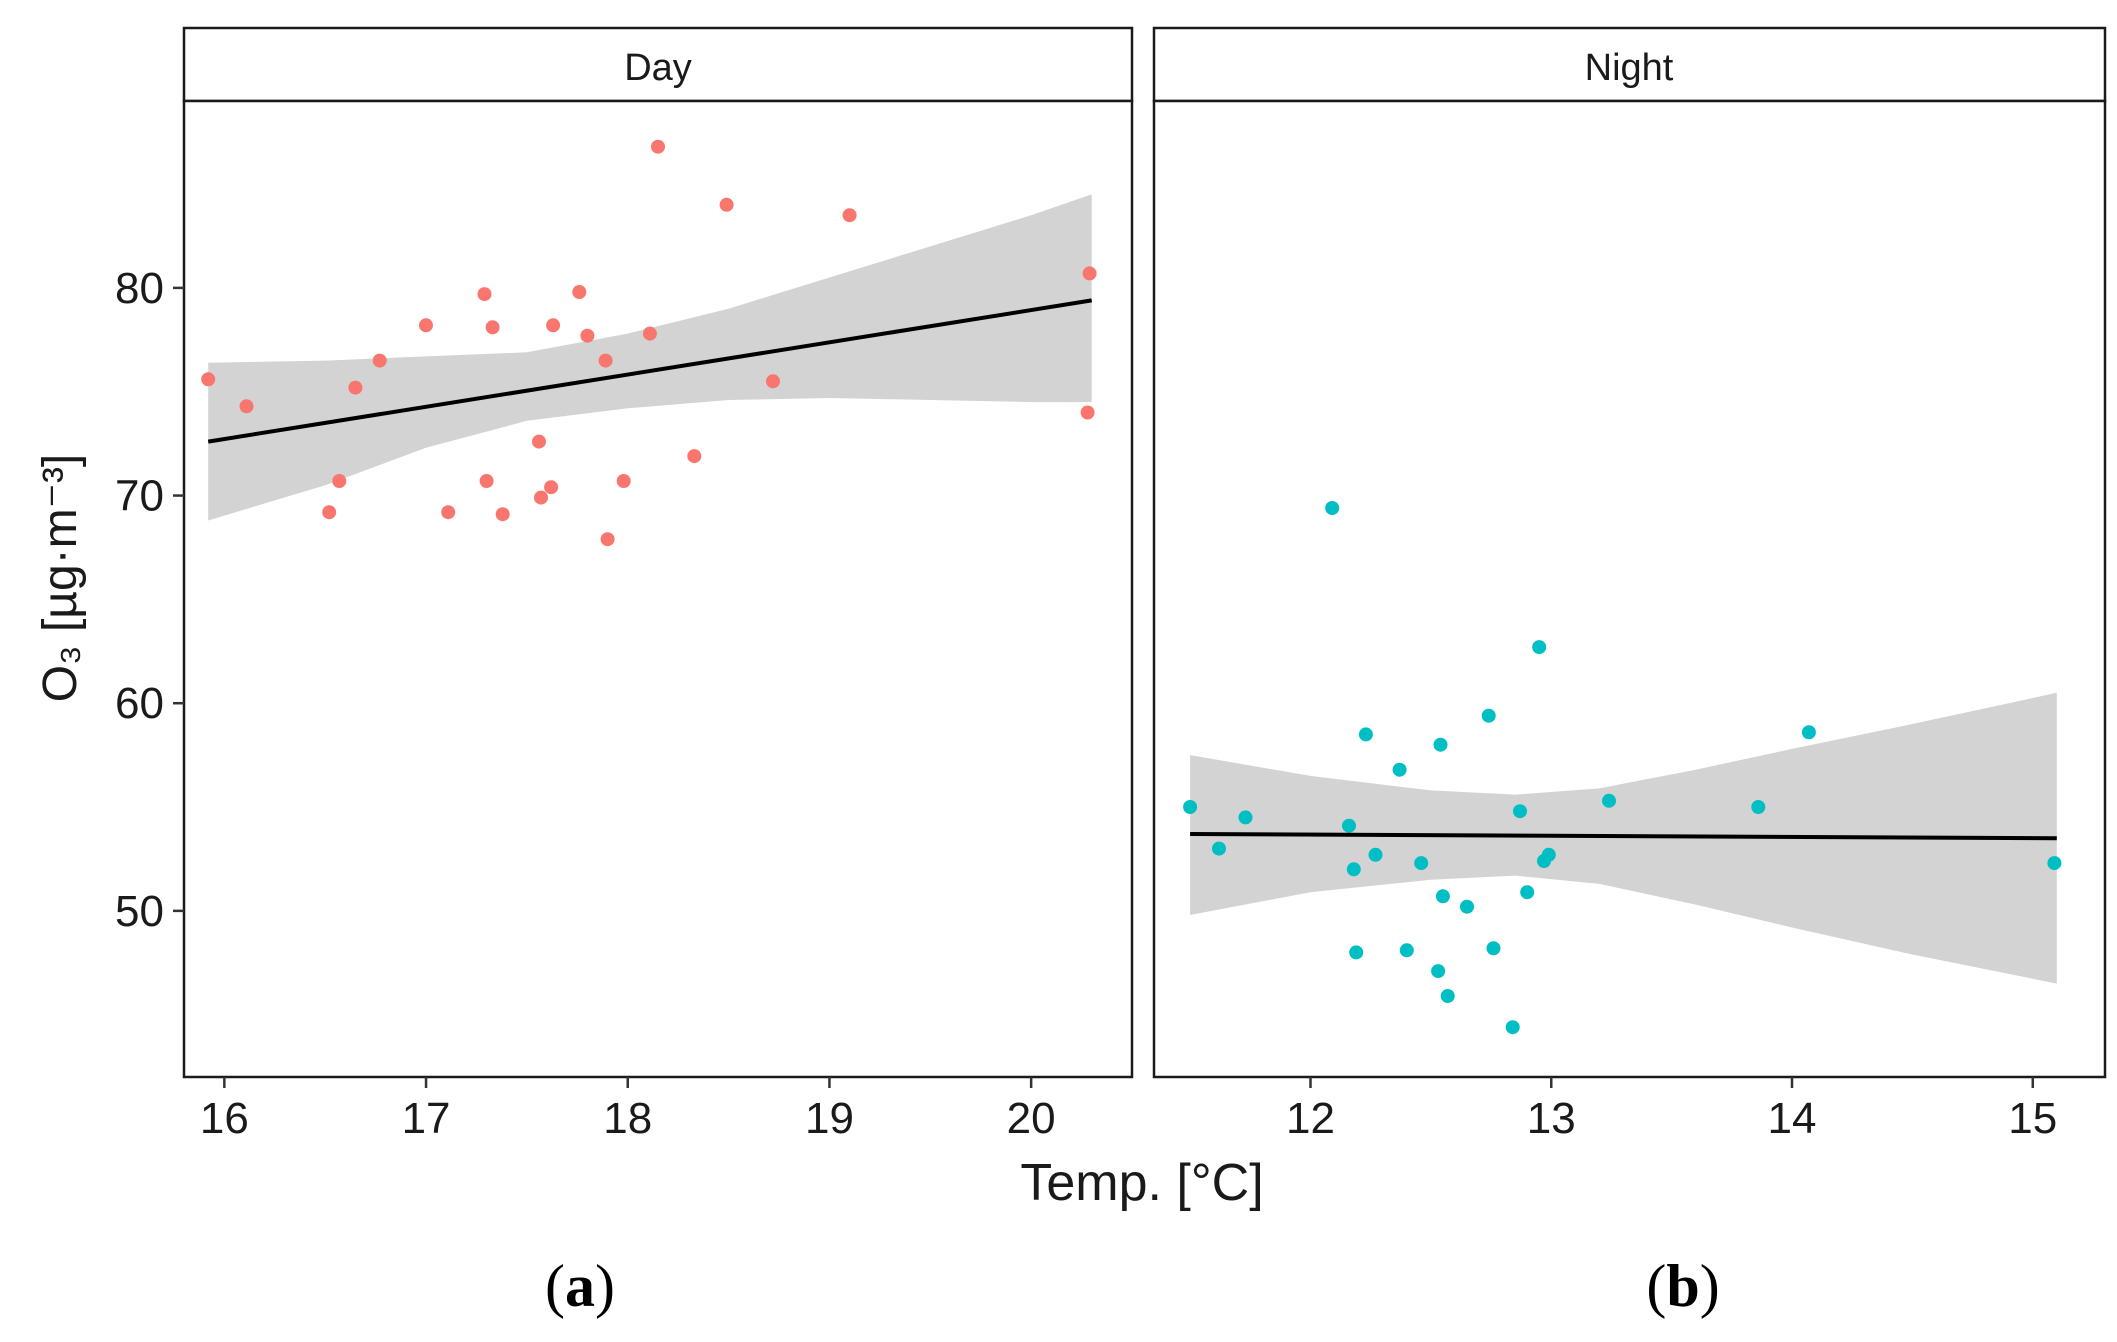  I want to click on panel-day-x-tick-label-20: 20, so click(1031, 1118).